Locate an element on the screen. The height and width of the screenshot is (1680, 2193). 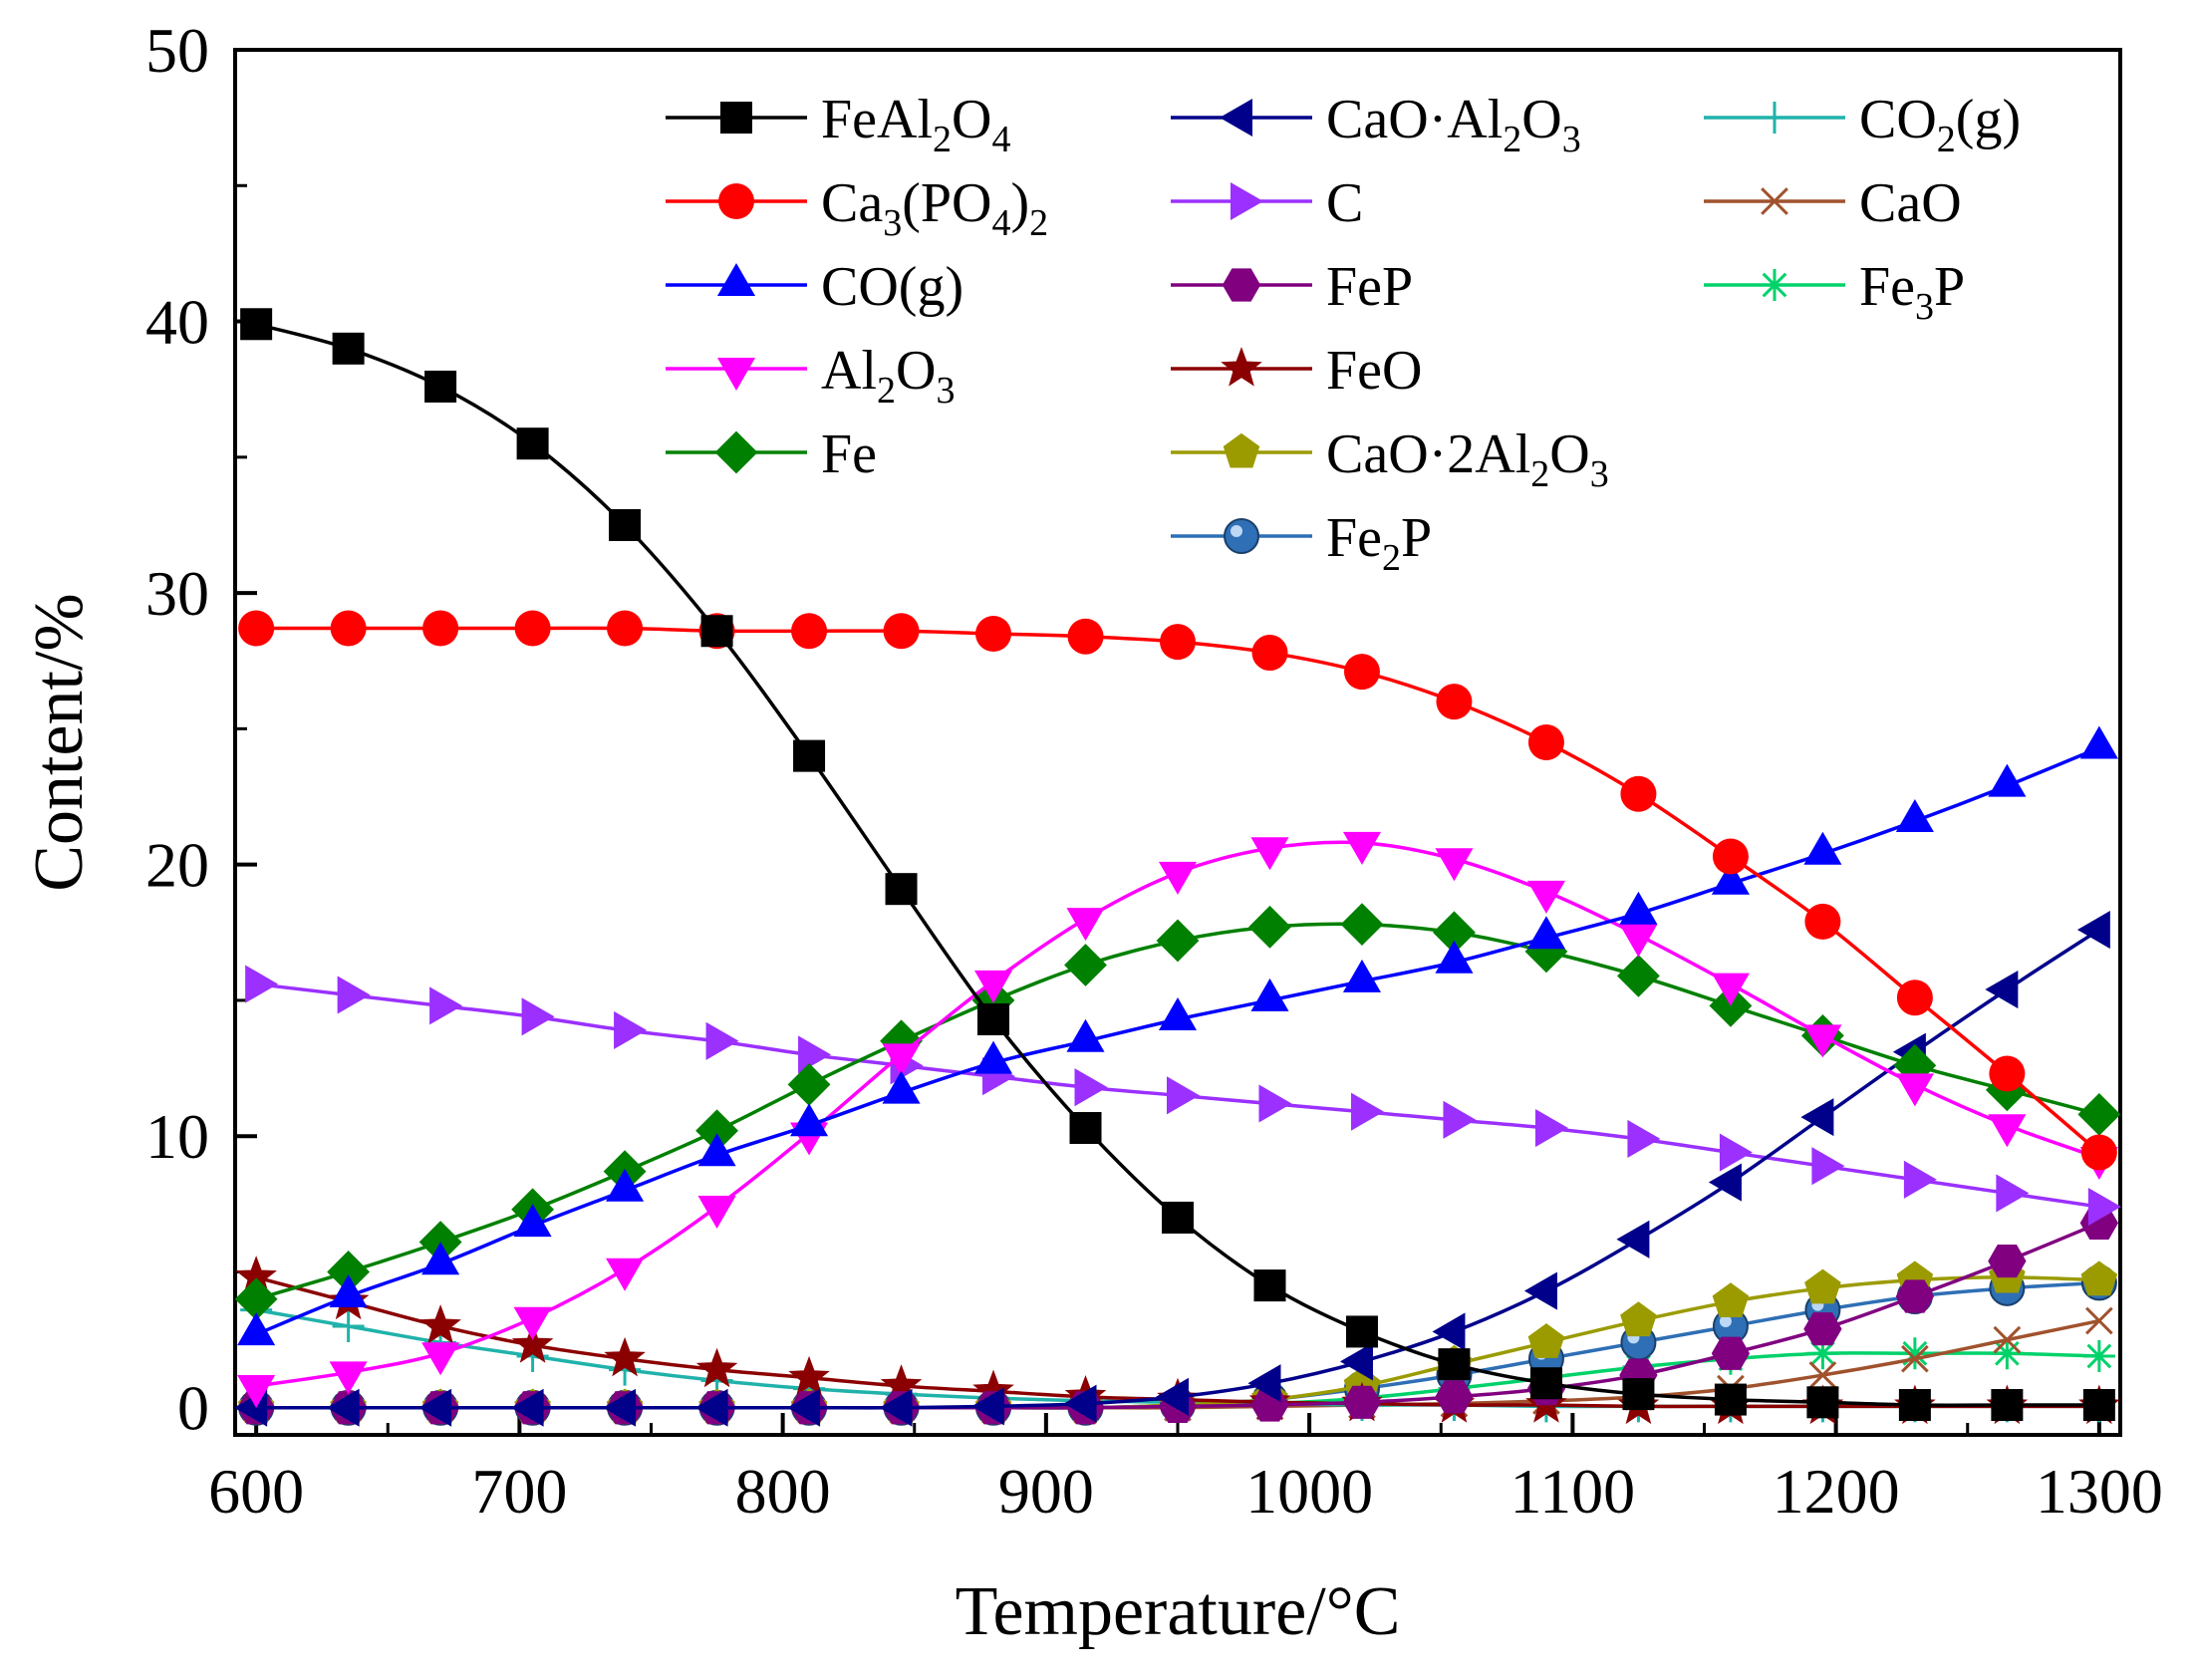
legend-item-feal2o4: FeAl2O4 is located at coordinates (838, 124).